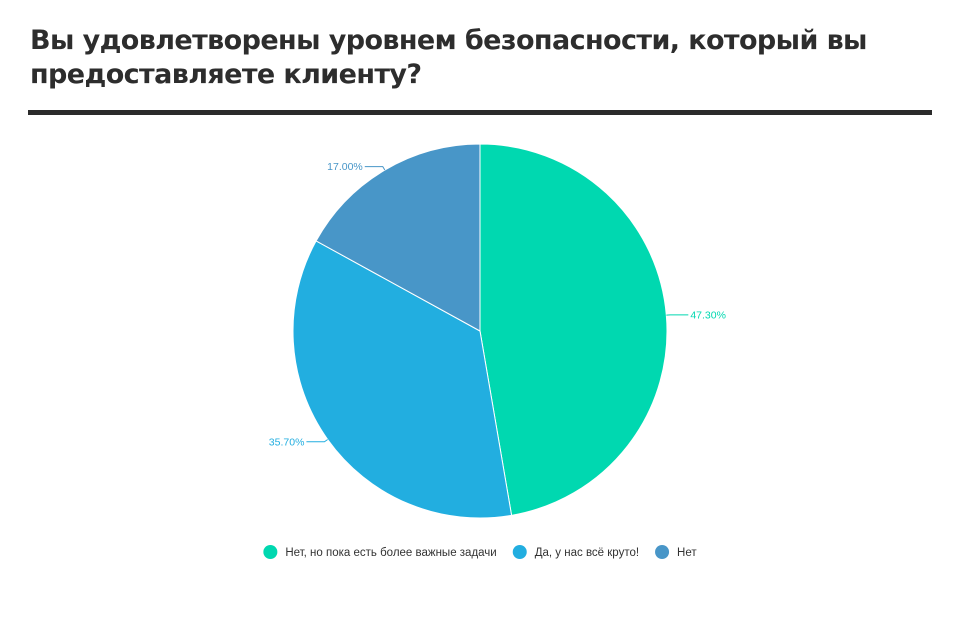  What do you see at coordinates (345, 167) in the screenshot?
I see `value-label-3: 17.00%` at bounding box center [345, 167].